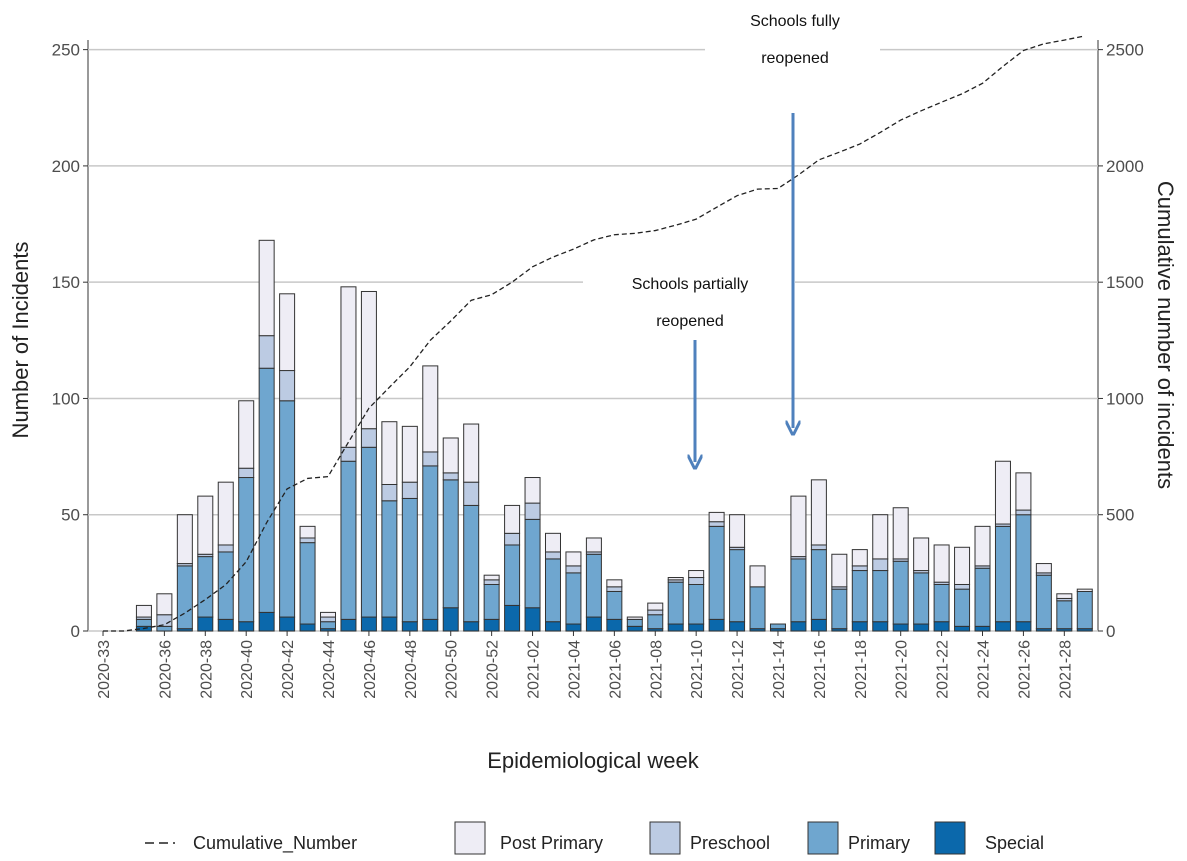 This screenshot has height=861, width=1187. What do you see at coordinates (950, 838) in the screenshot?
I see `legend-swatch` at bounding box center [950, 838].